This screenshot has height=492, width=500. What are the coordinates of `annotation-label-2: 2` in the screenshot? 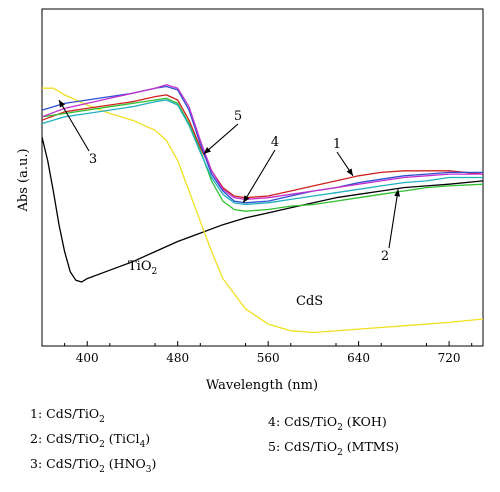 It's located at (385, 256).